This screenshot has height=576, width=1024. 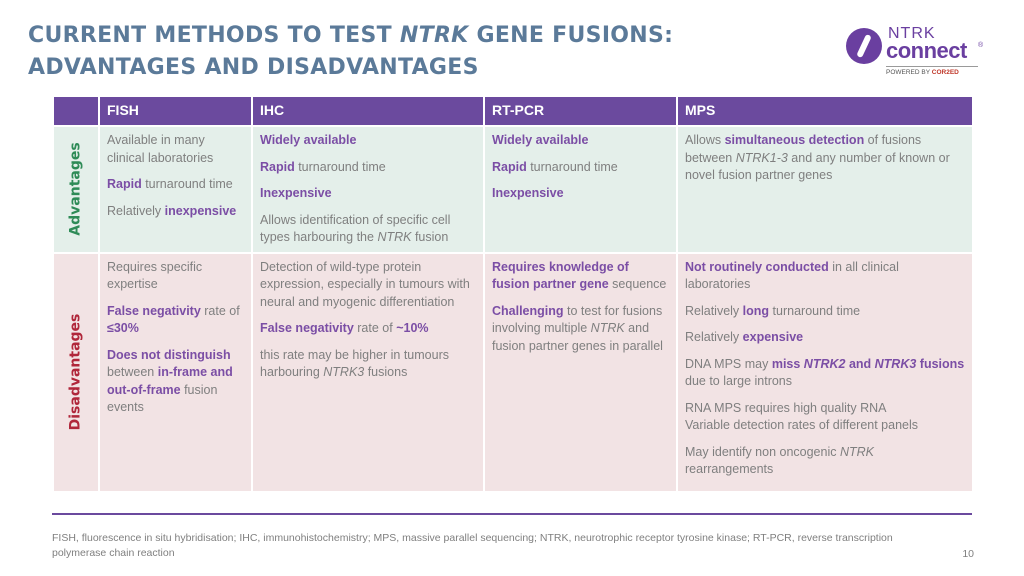 I want to click on page-number: 10, so click(x=968, y=554).